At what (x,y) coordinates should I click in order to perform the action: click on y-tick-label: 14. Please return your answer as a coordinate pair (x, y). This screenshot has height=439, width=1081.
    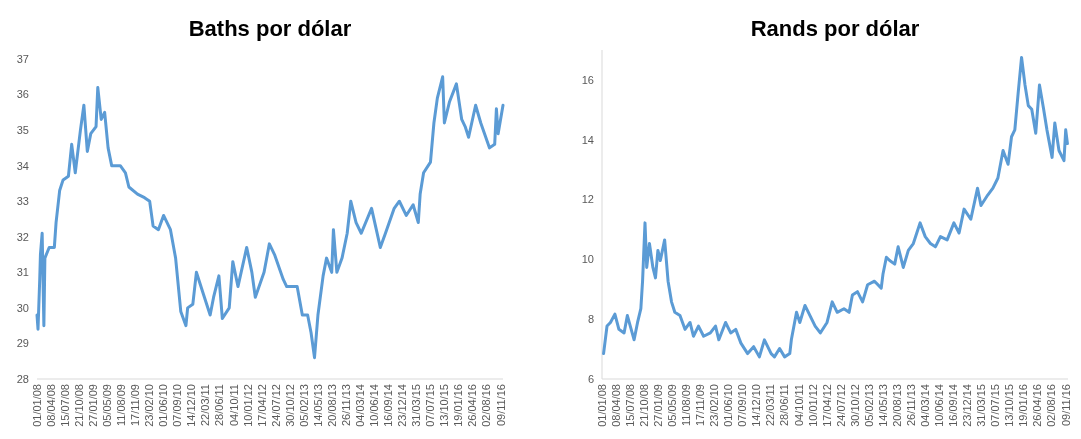
    Looking at the image, I should click on (587, 139).